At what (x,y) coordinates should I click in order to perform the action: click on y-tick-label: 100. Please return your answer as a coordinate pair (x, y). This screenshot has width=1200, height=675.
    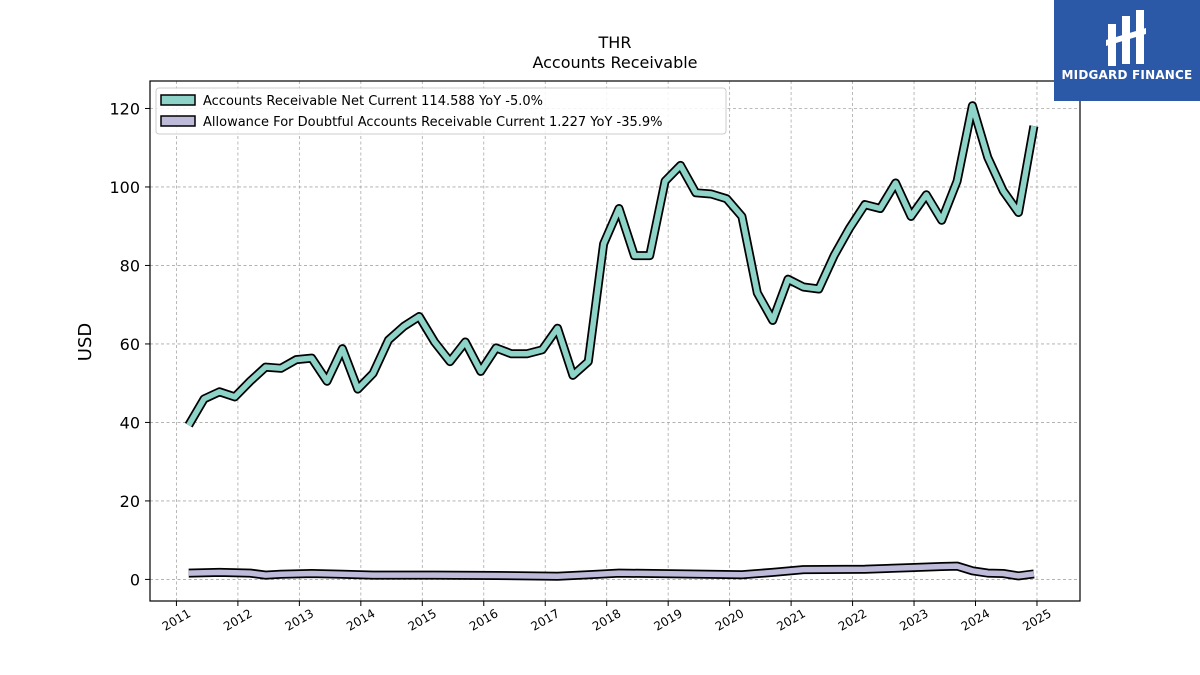
    Looking at the image, I should click on (124, 187).